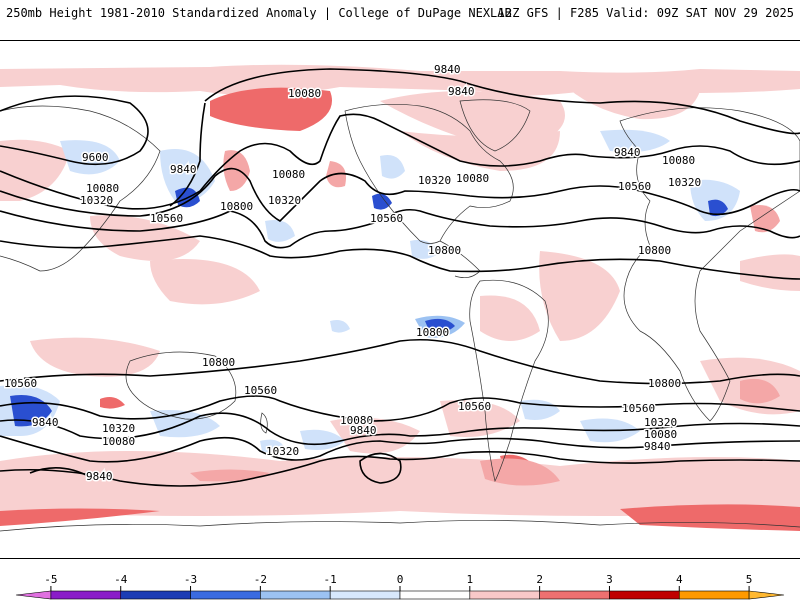  I want to click on colorbar-tick-label: 3, so click(609, 579).